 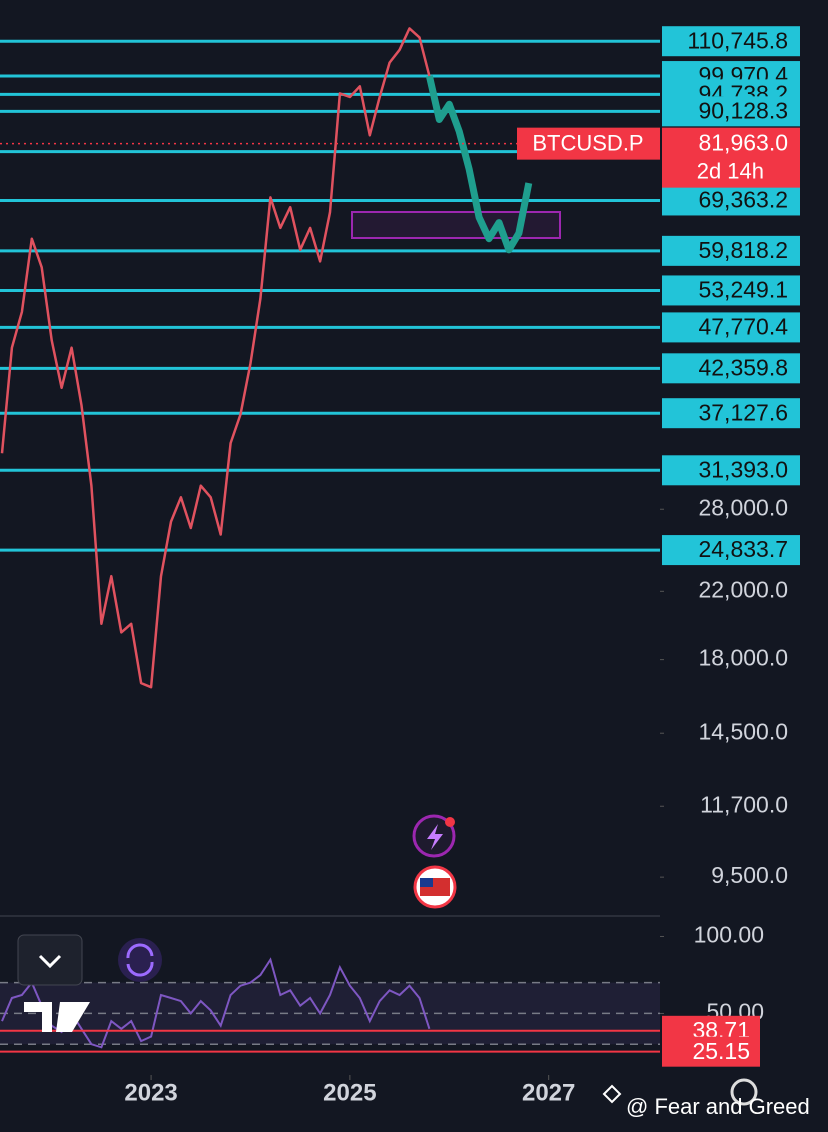 What do you see at coordinates (743, 143) in the screenshot?
I see `price-label: 81,963.0` at bounding box center [743, 143].